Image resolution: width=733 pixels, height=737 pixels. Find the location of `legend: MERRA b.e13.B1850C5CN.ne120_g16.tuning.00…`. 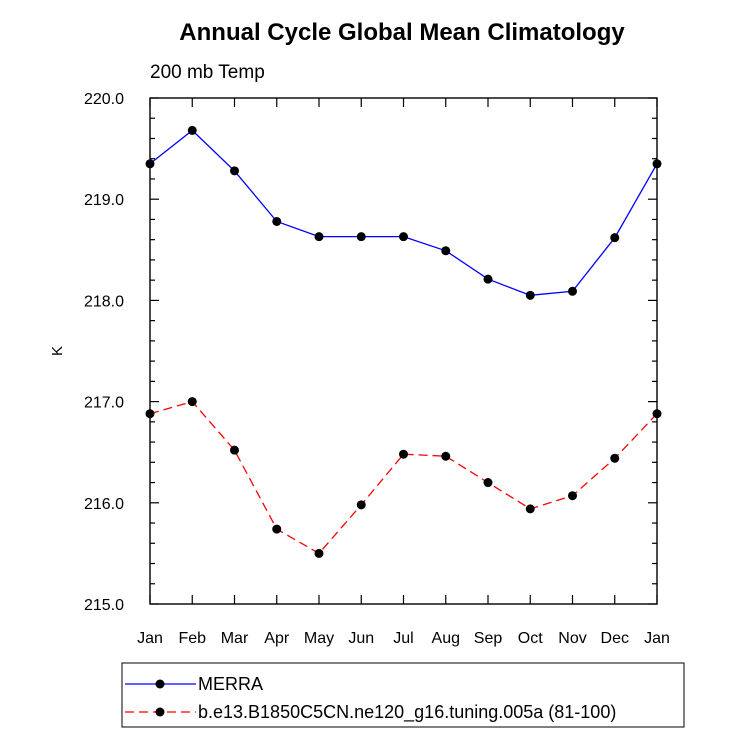

legend: MERRA b.e13.B1850C5CN.ne120_g16.tuning.00… is located at coordinates (403, 695).